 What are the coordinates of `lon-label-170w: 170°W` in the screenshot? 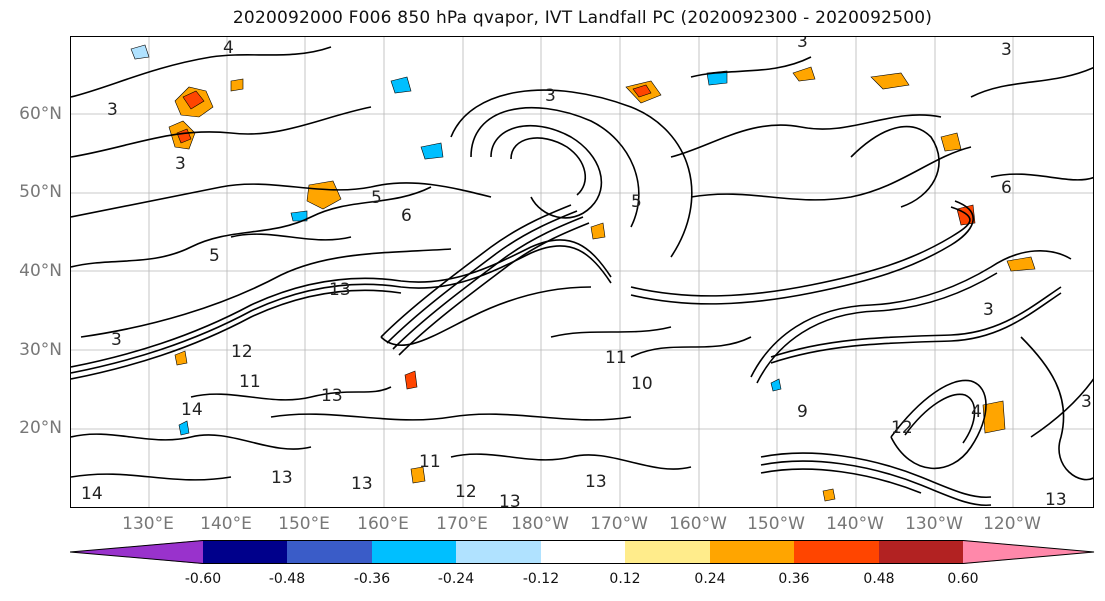 It's located at (619, 524).